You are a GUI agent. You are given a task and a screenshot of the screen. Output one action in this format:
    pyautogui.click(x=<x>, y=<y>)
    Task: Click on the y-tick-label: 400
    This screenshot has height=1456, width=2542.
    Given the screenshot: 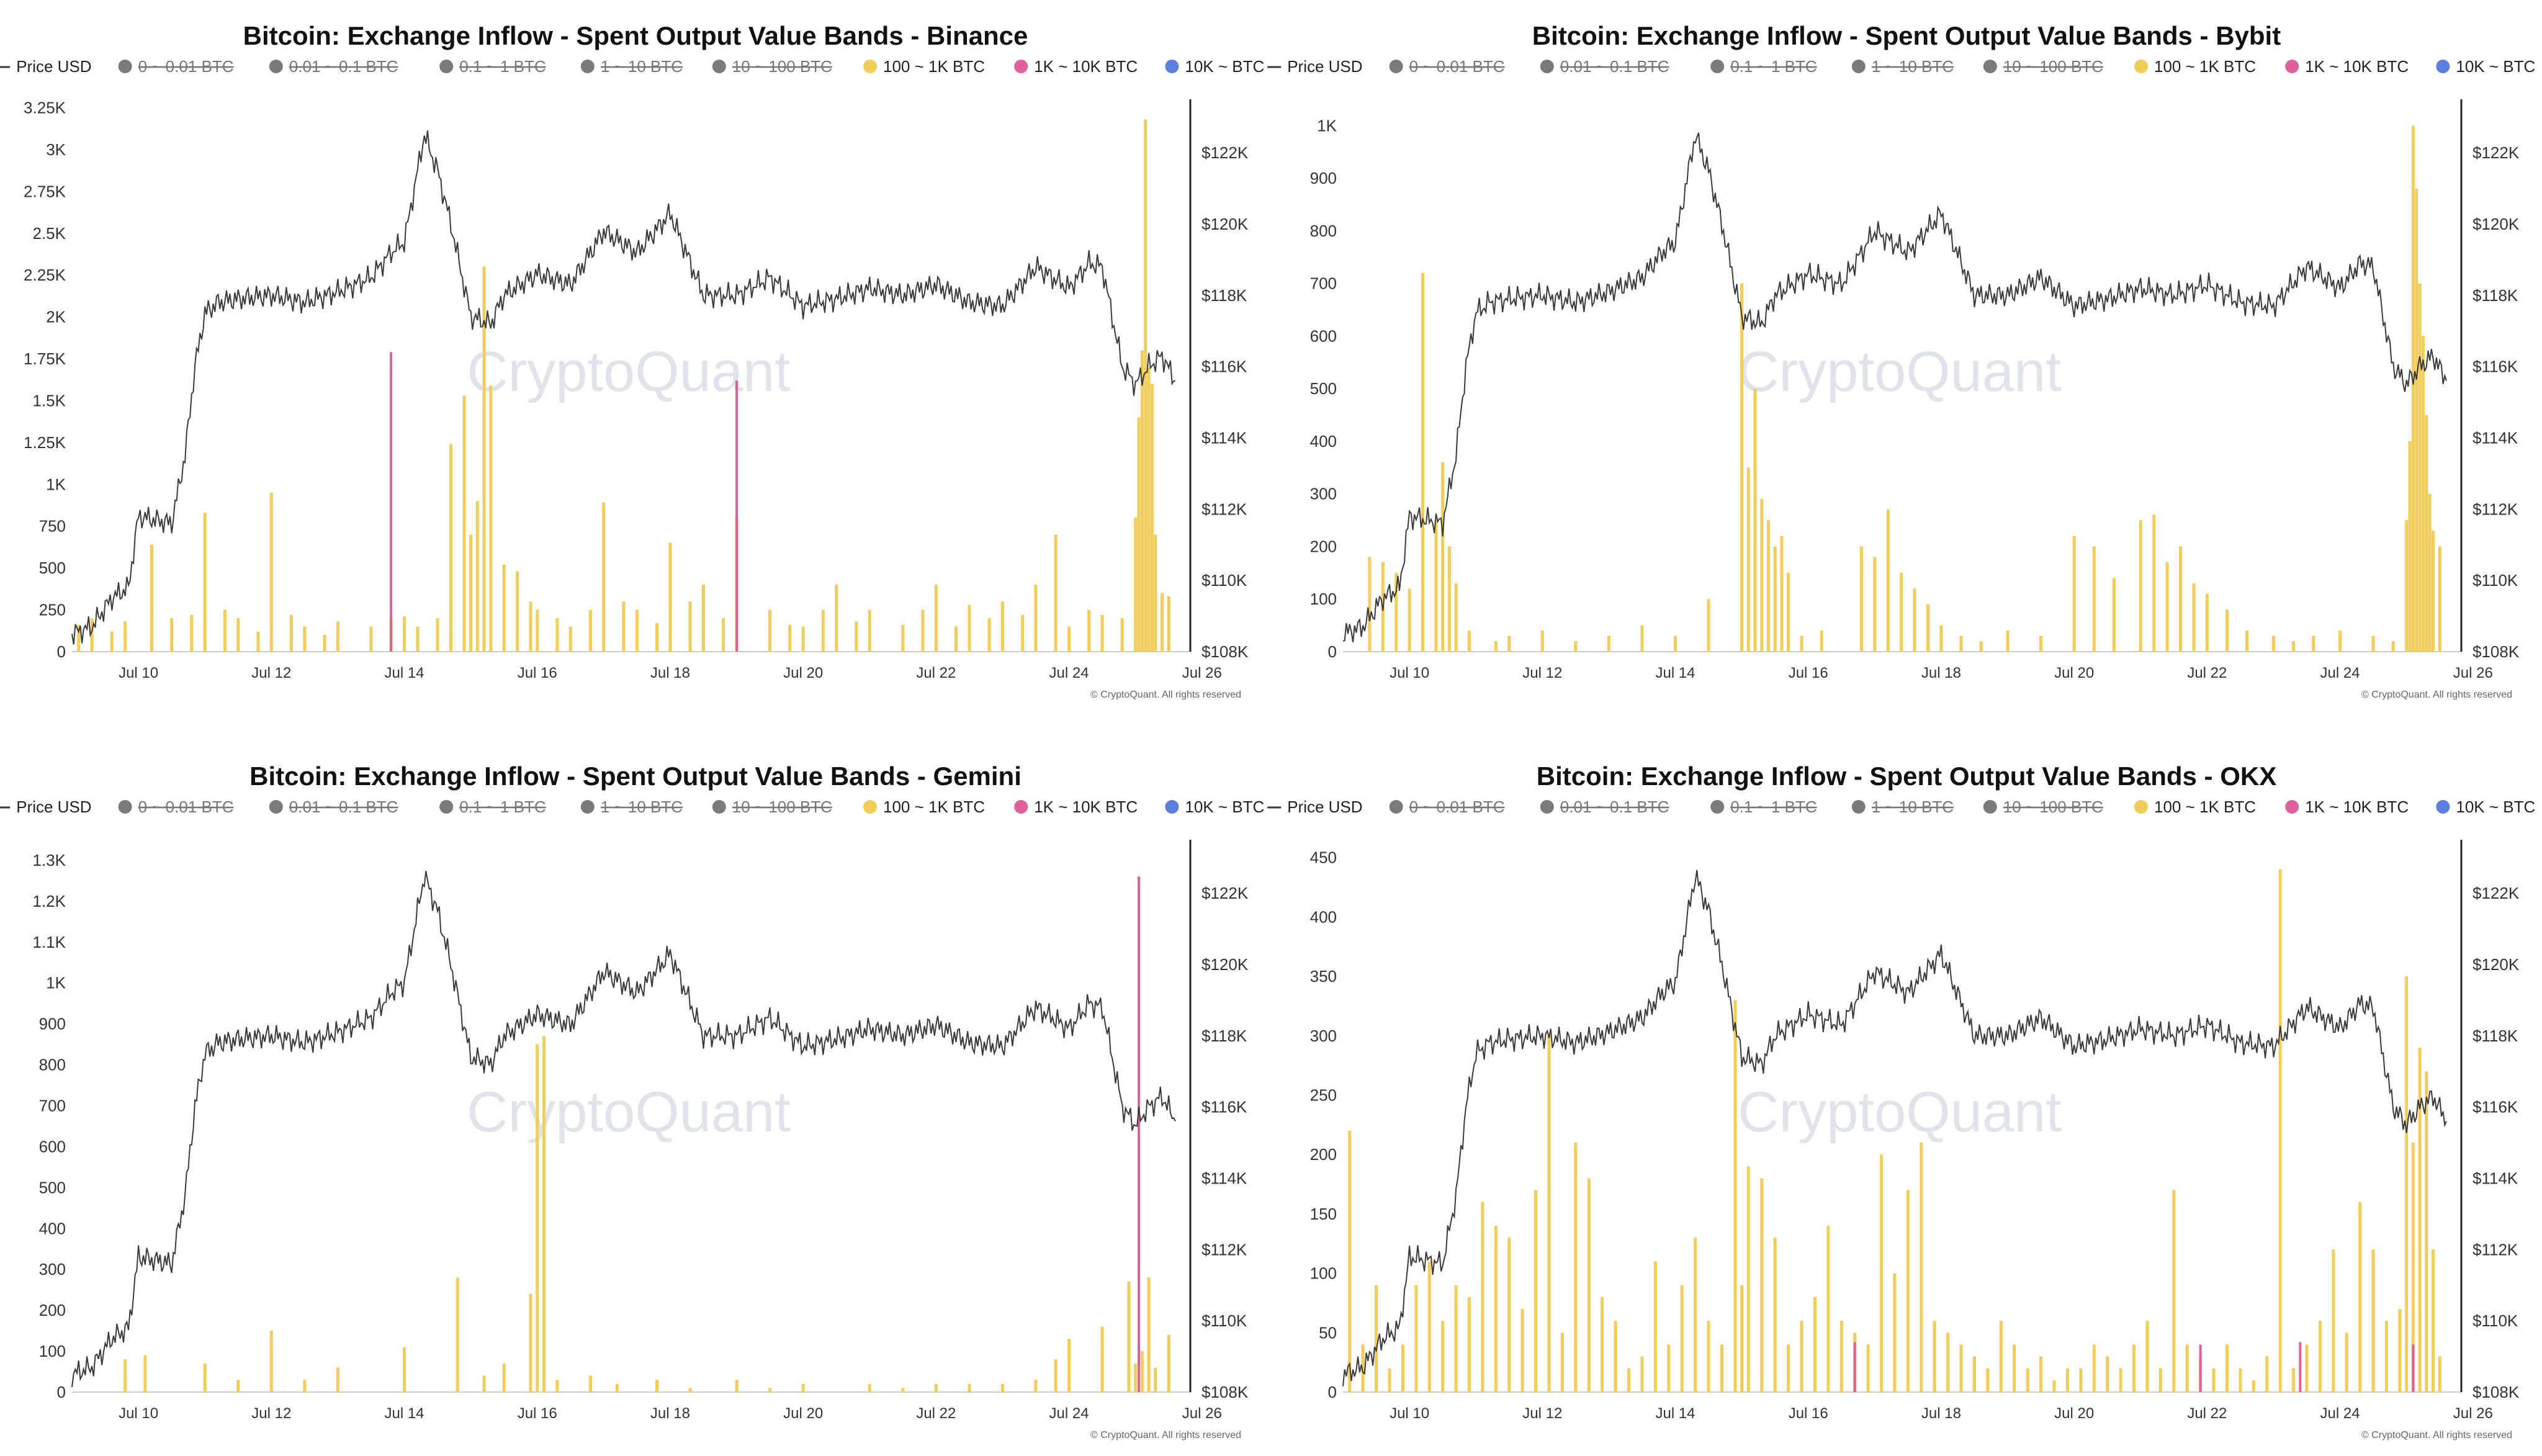 What is the action you would take?
    pyautogui.click(x=1323, y=916)
    